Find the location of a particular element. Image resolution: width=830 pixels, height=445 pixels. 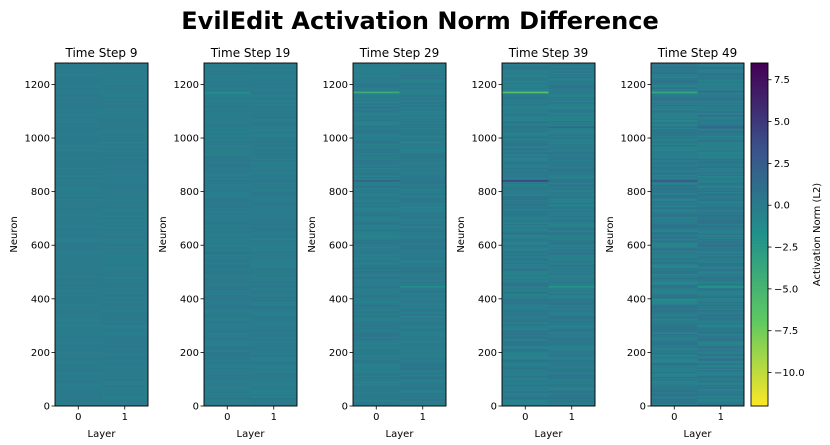

heatmap-feature-cell is located at coordinates (571, 127).